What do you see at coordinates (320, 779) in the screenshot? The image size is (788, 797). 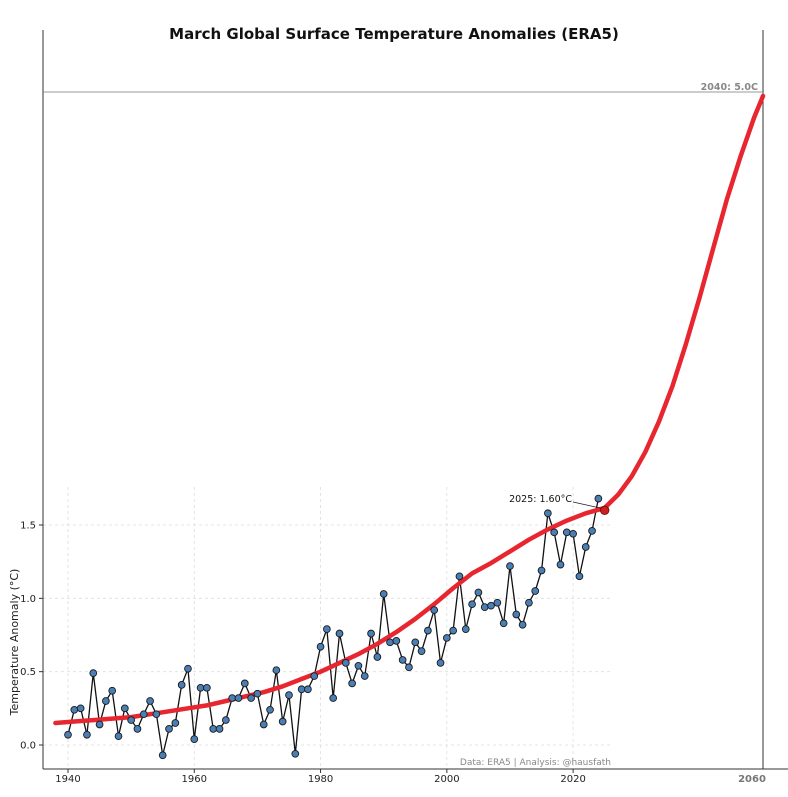 I see `x-tick-label: 1980` at bounding box center [320, 779].